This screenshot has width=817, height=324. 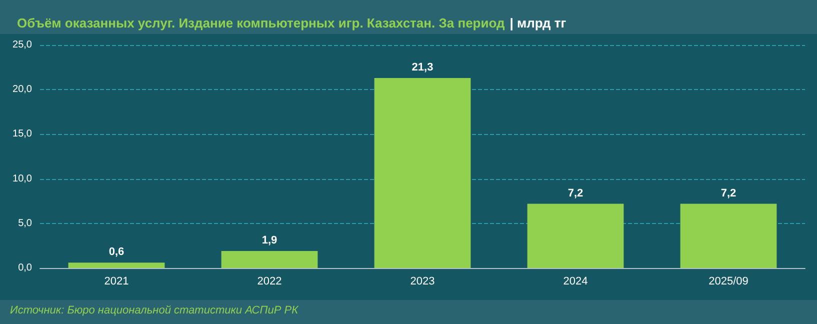 I want to click on y-tick-label: 5,0, so click(x=25, y=223).